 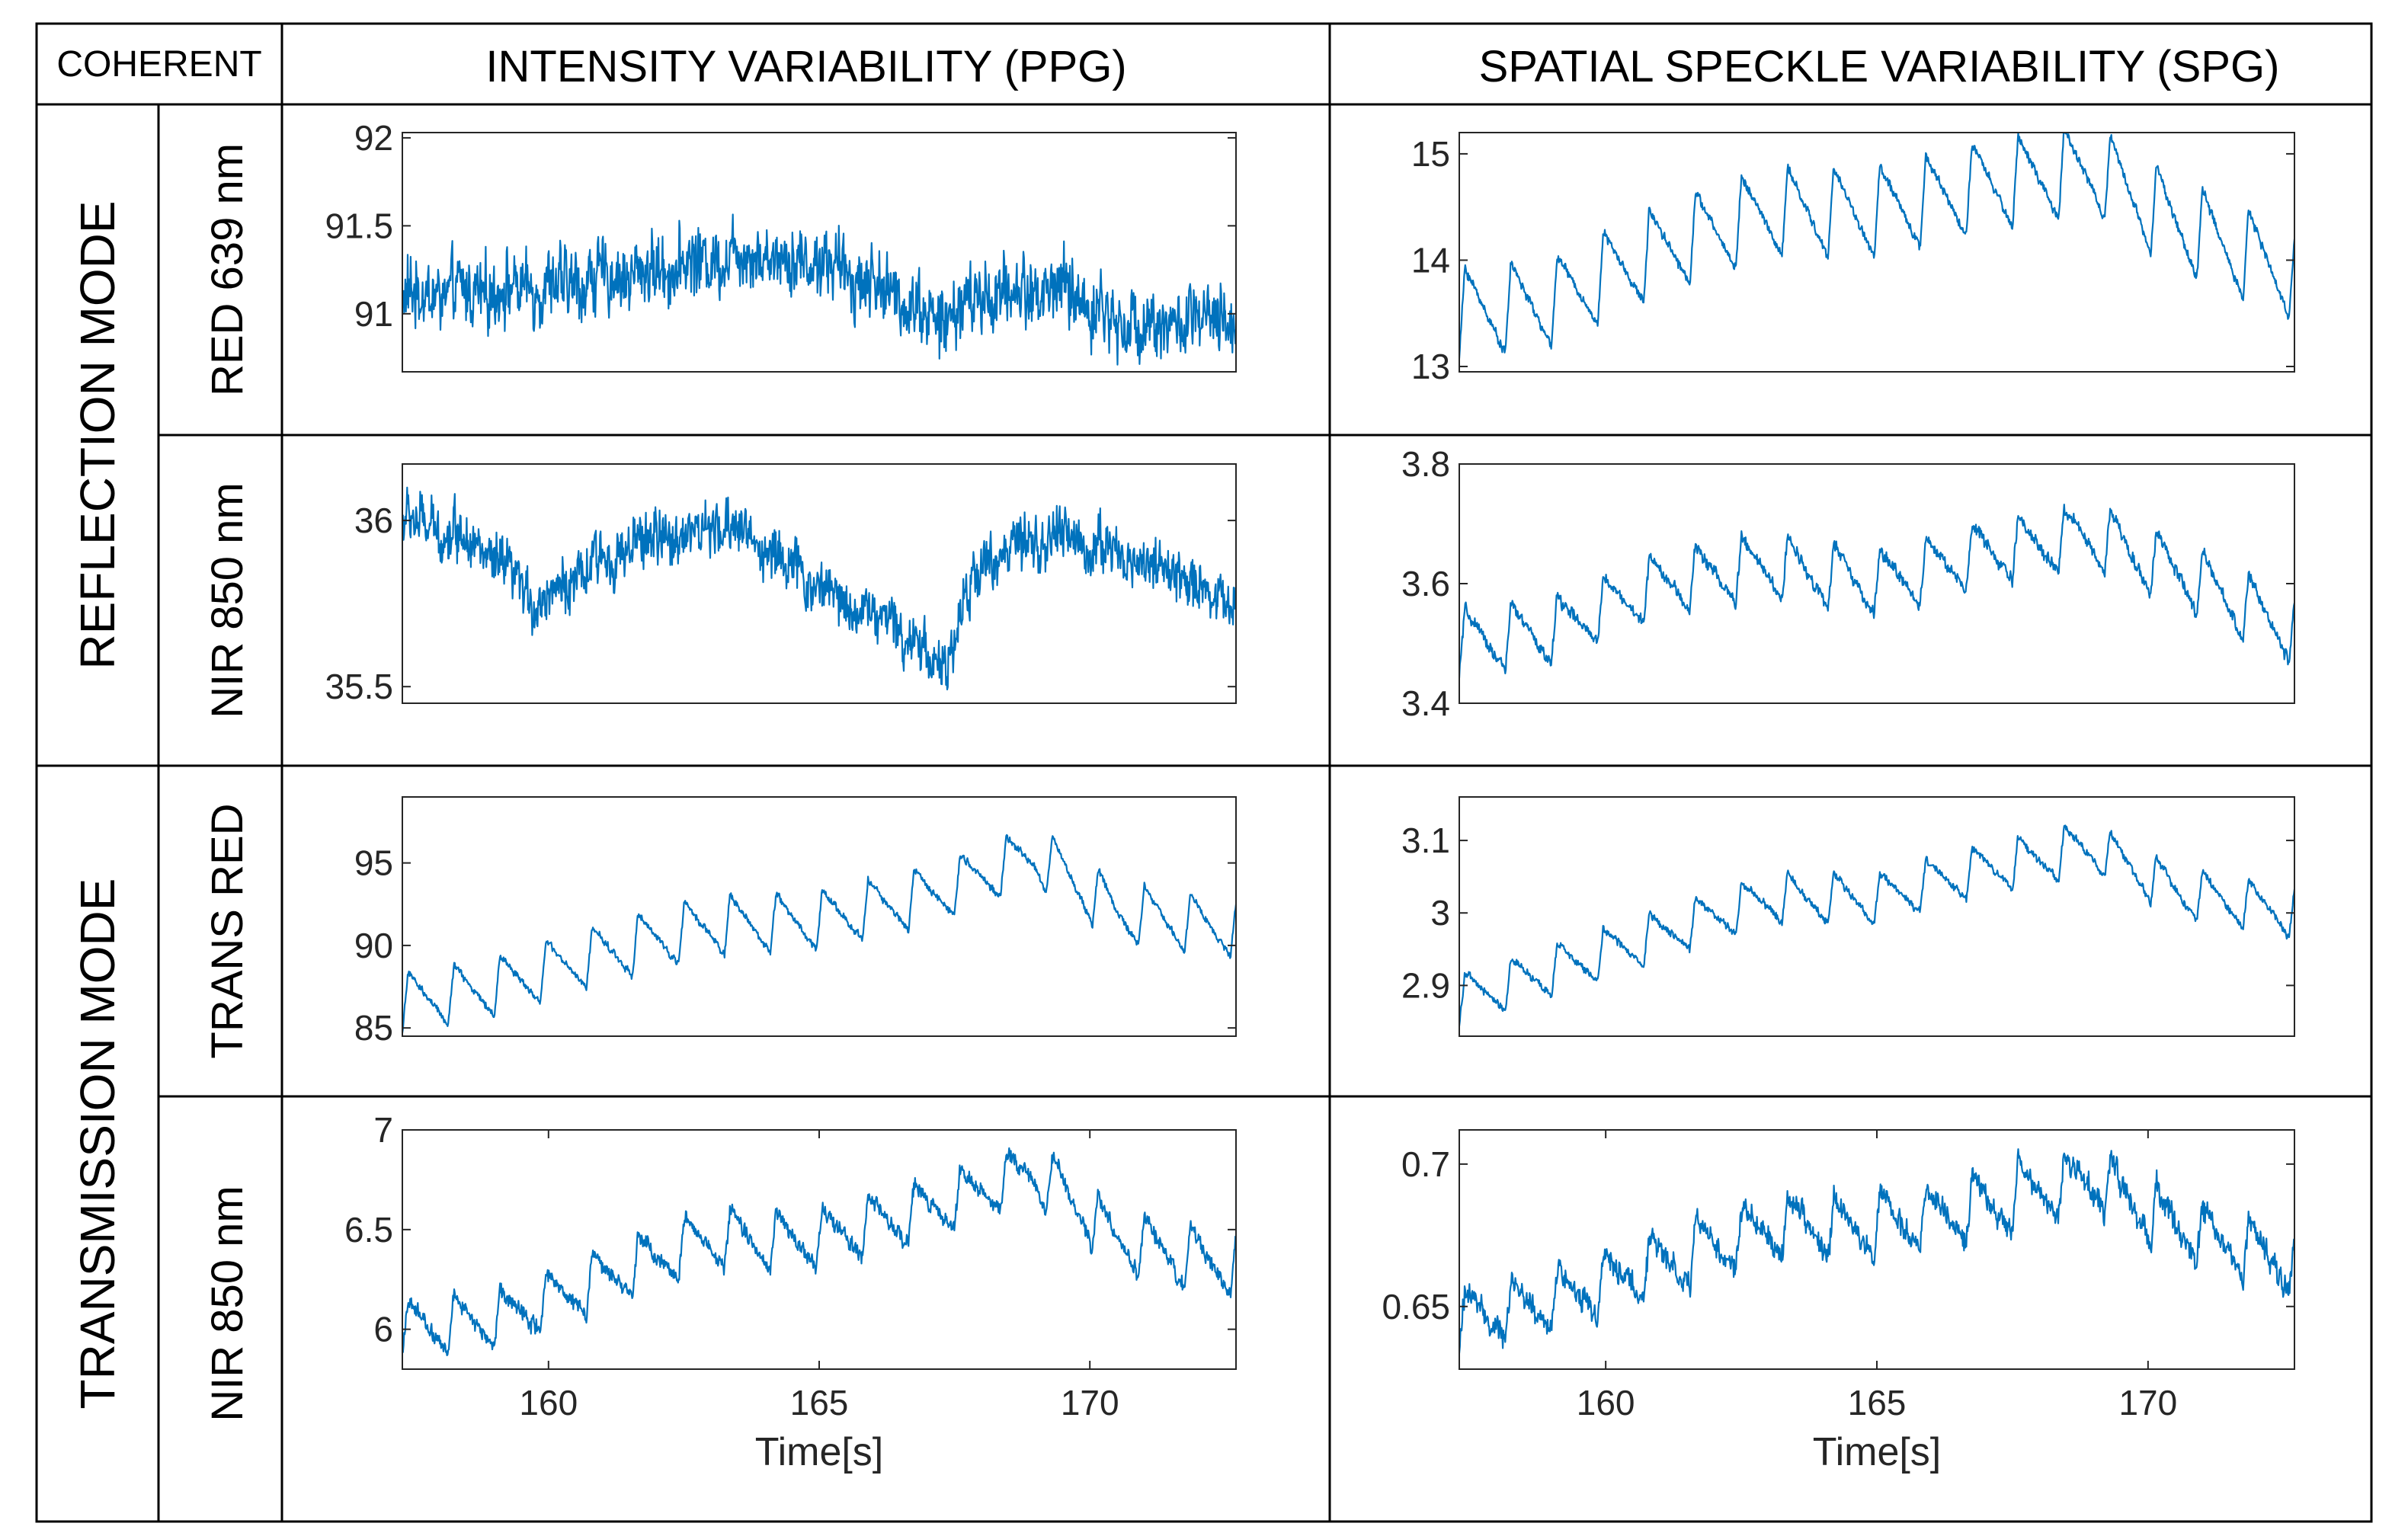 I want to click on ppg-reflection-nir-ytick-label: 36, so click(x=373, y=520).